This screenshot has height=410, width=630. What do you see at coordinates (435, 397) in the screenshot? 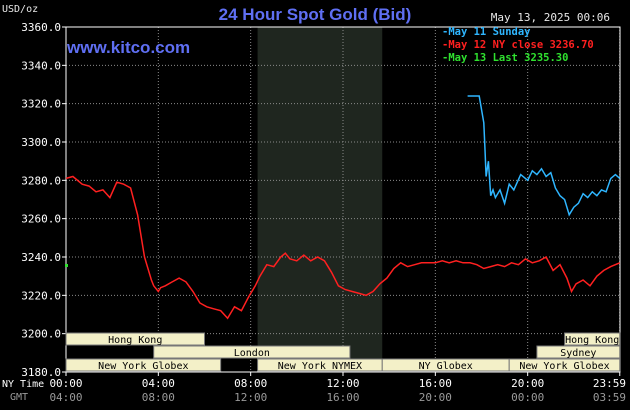
I see `x-tick-label-gmt: 20:00` at bounding box center [435, 397].